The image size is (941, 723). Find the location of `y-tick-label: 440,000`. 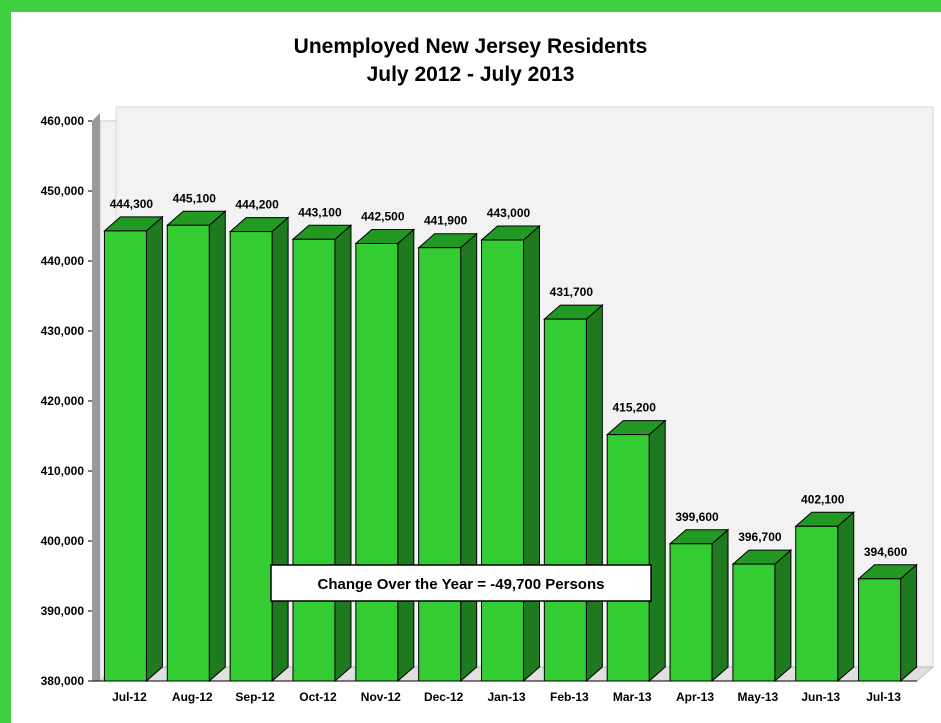

y-tick-label: 440,000 is located at coordinates (63, 261).